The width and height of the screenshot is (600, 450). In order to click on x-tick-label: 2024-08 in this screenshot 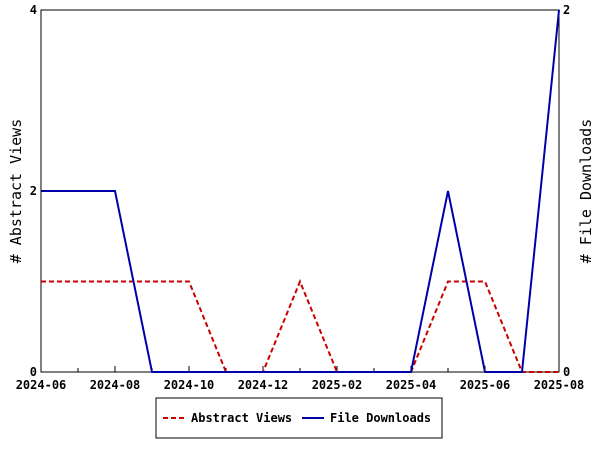, I will do `click(115, 385)`.